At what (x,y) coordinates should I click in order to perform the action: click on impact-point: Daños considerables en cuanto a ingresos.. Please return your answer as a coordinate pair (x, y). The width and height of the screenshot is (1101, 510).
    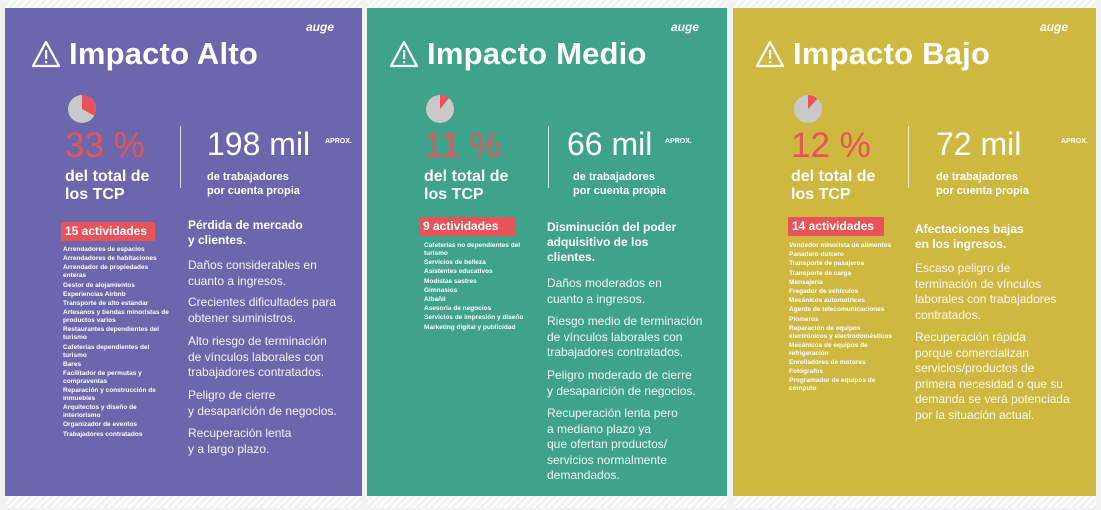
    Looking at the image, I should click on (272, 273).